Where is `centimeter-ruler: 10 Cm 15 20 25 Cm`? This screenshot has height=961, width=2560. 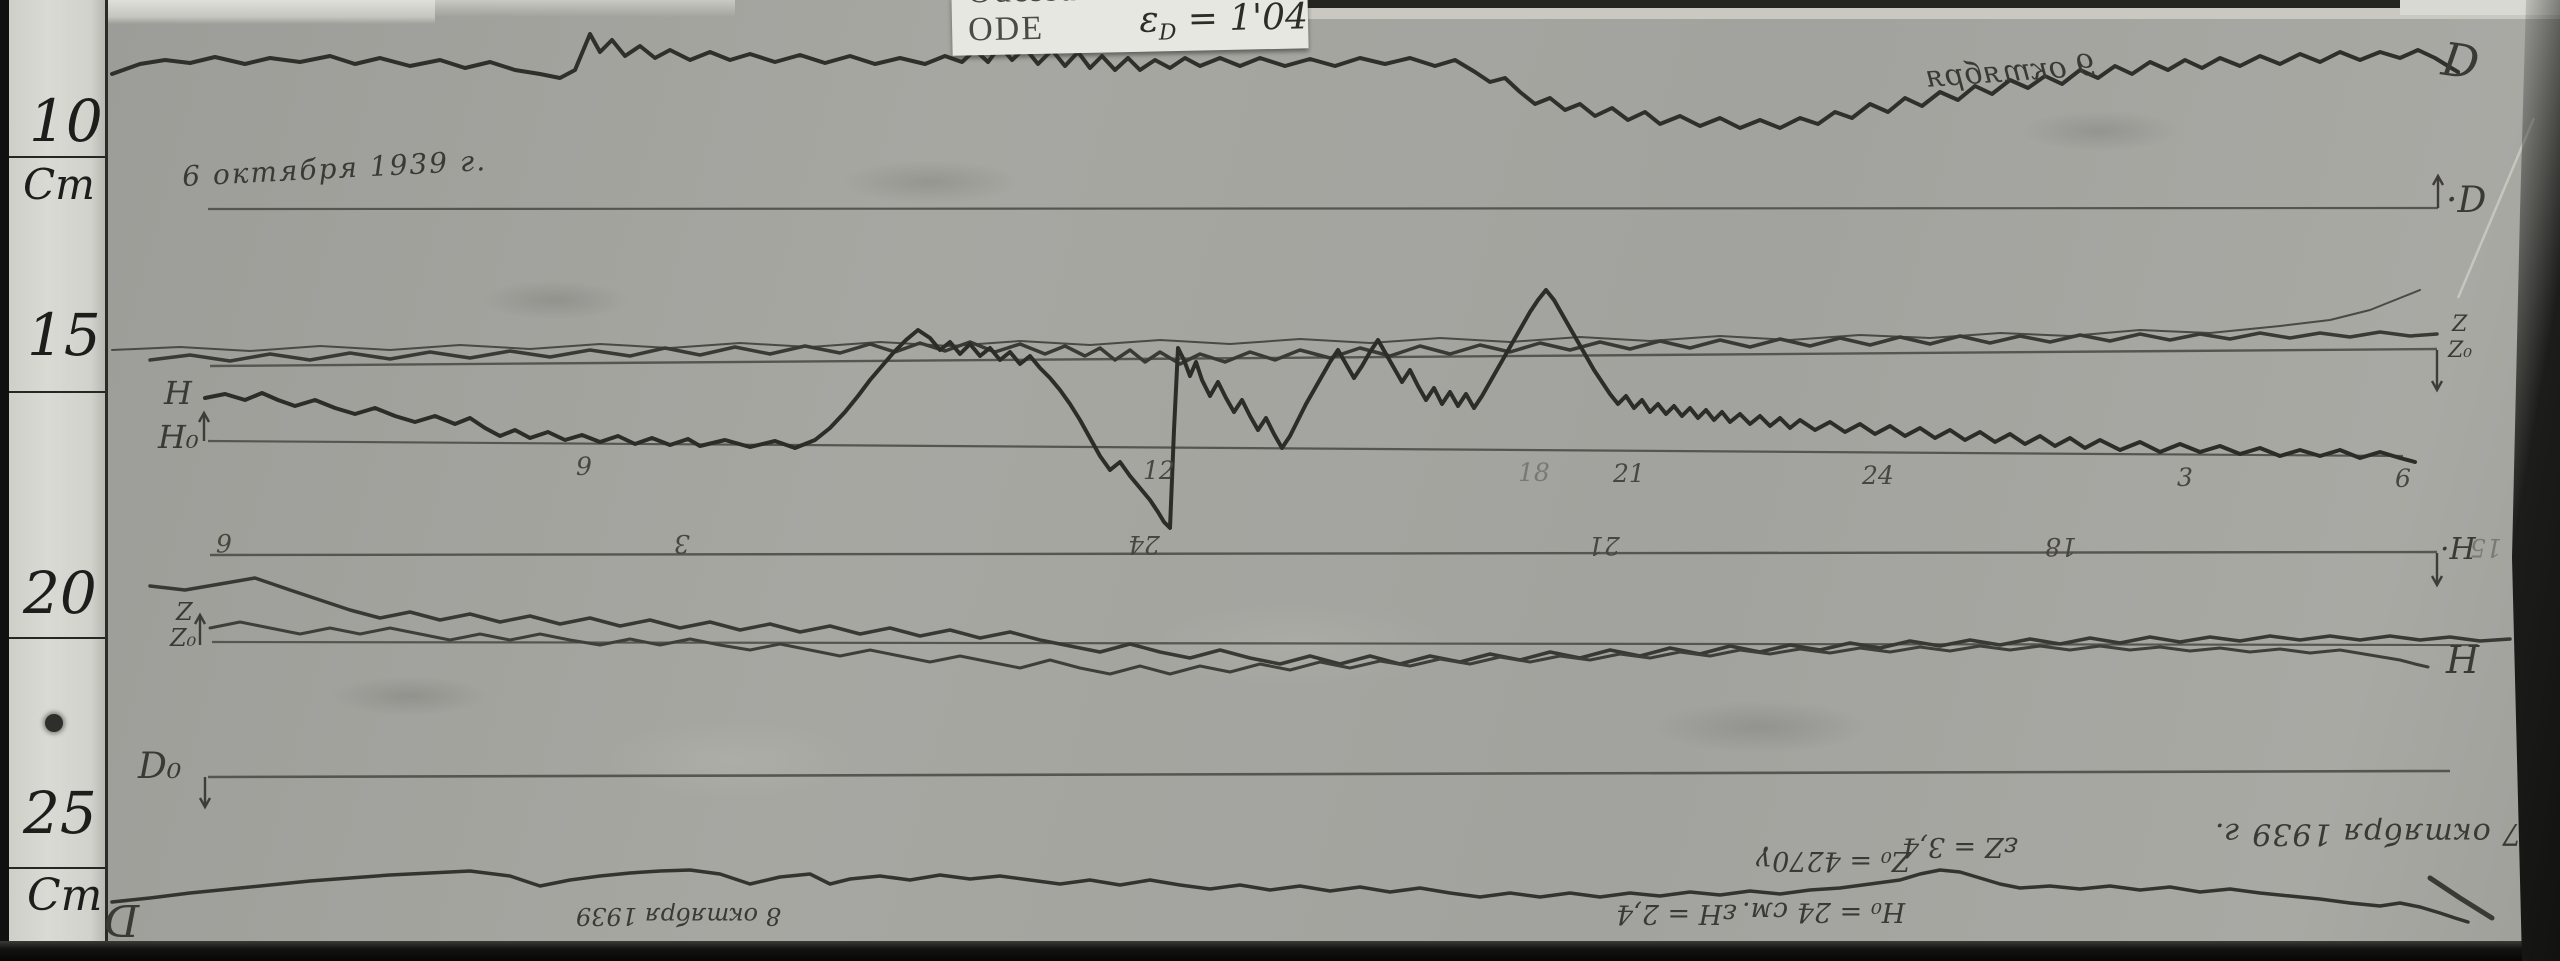 centimeter-ruler: 10 Cm 15 20 25 Cm is located at coordinates (58, 472).